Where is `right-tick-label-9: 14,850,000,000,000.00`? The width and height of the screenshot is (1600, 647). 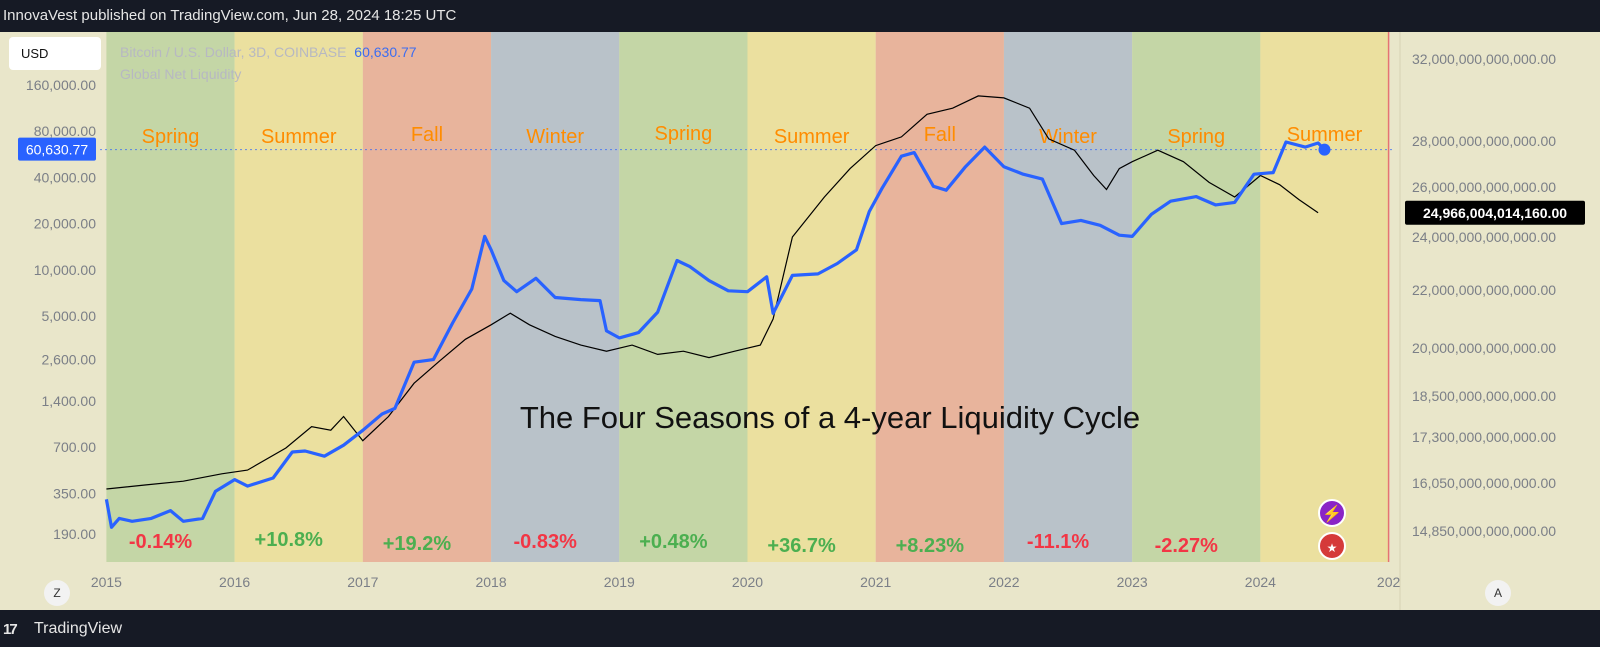 right-tick-label-9: 14,850,000,000,000.00 is located at coordinates (1484, 531).